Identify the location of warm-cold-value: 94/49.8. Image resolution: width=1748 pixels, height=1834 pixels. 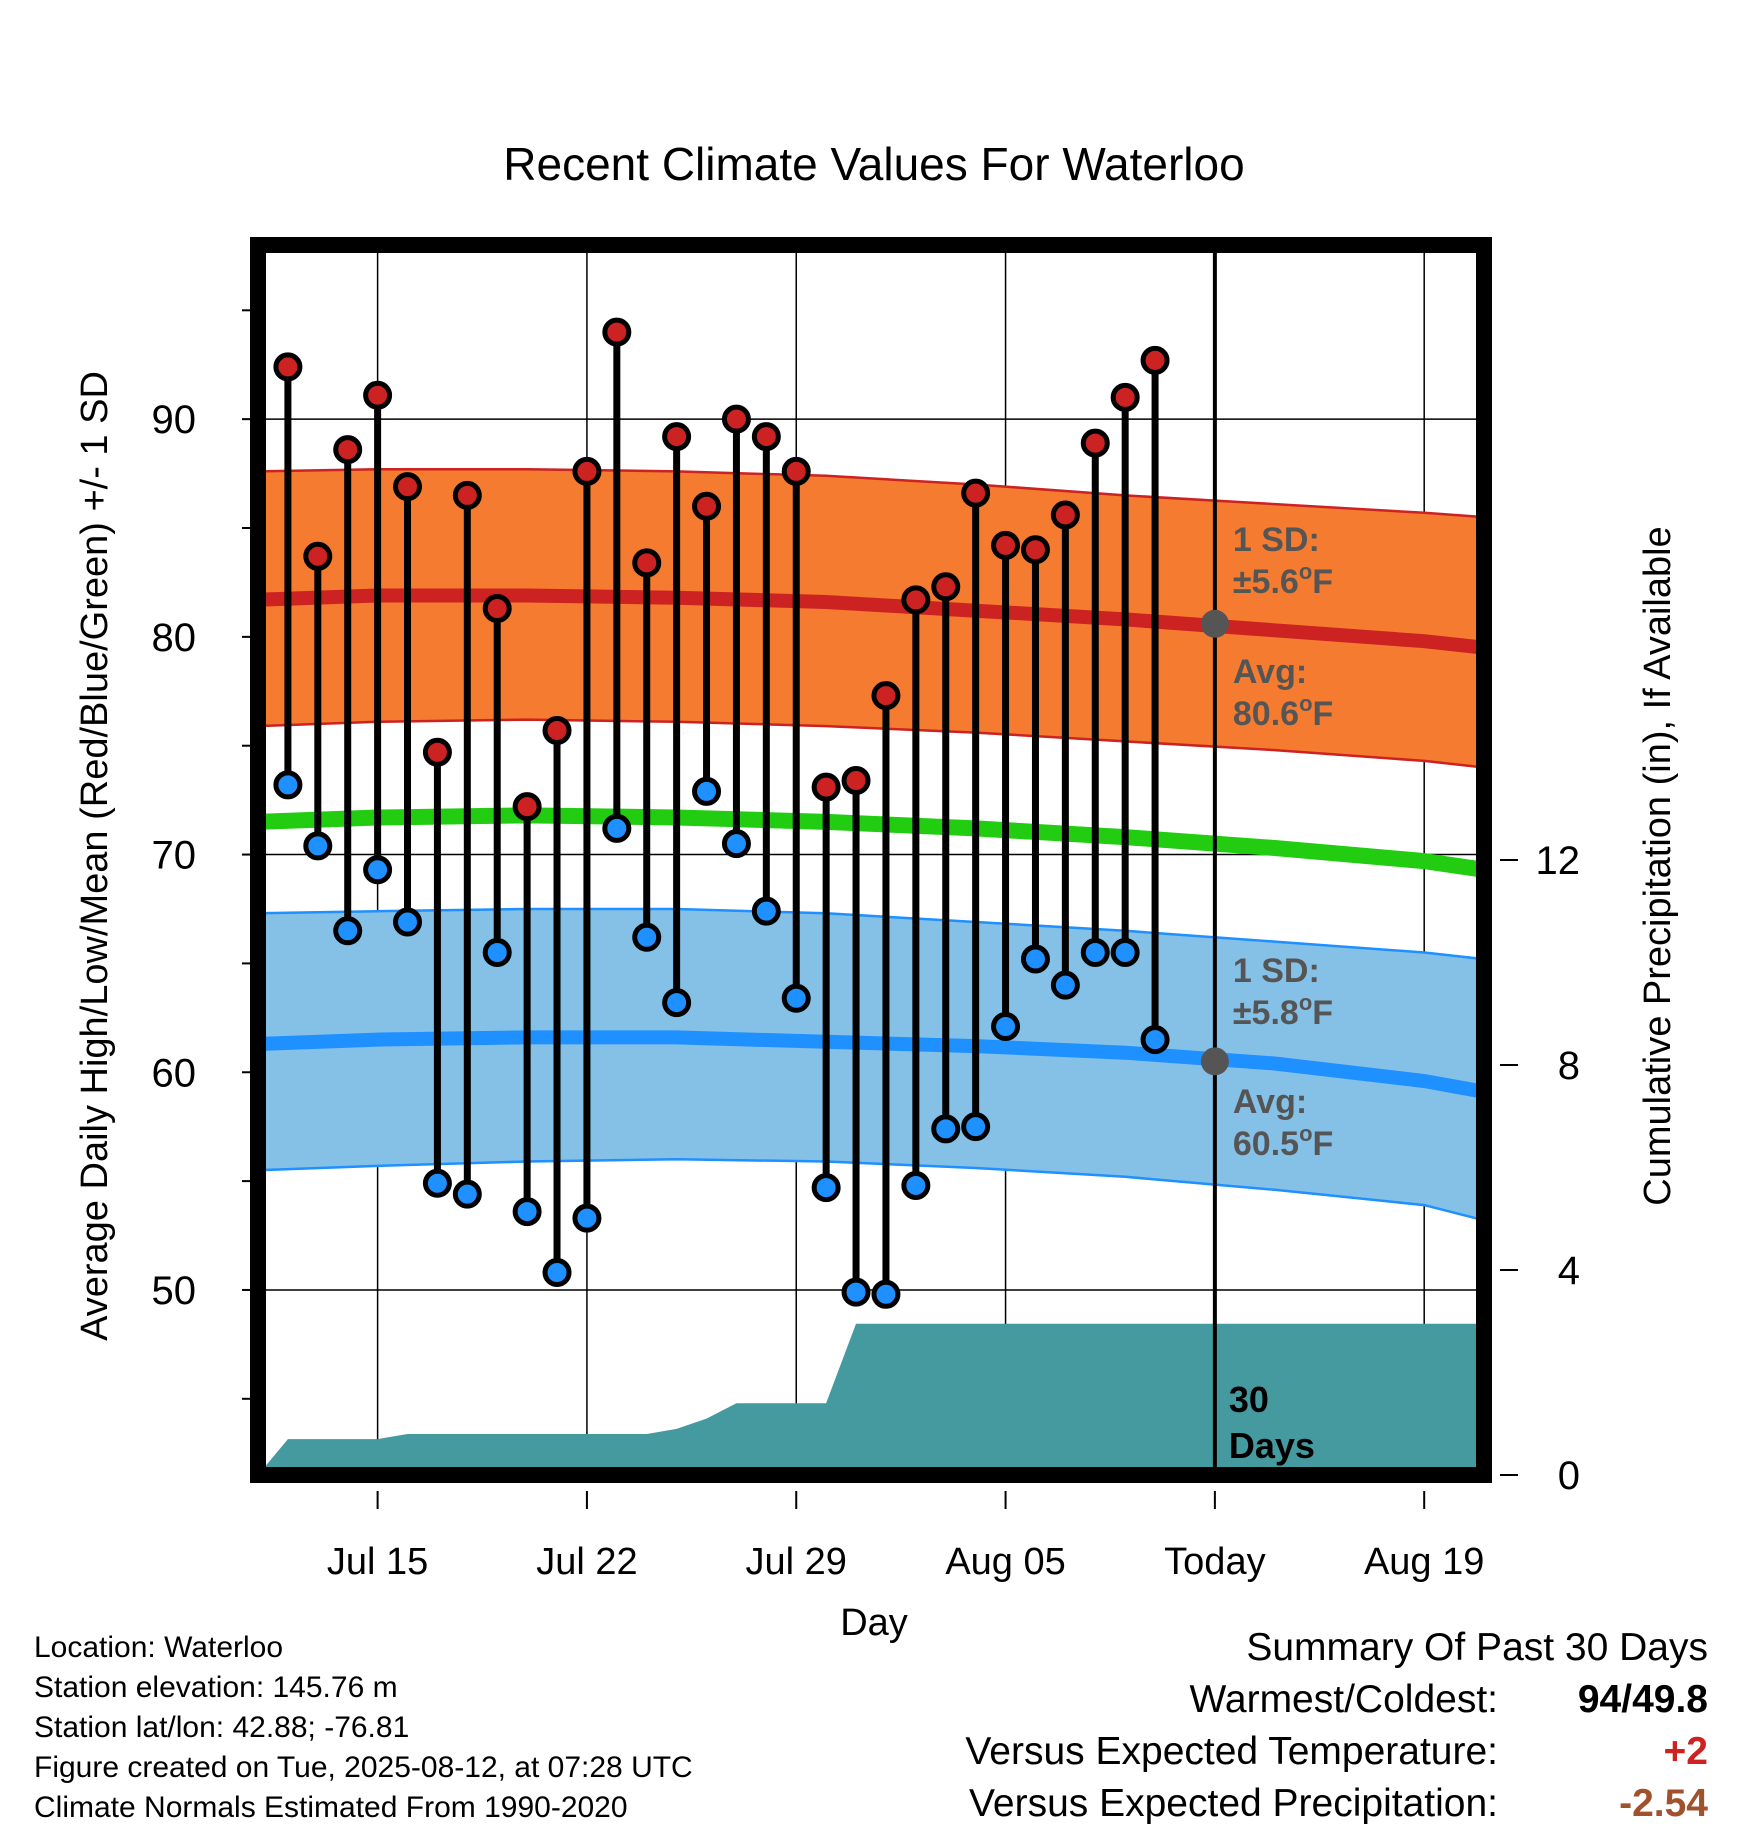
(1643, 1700).